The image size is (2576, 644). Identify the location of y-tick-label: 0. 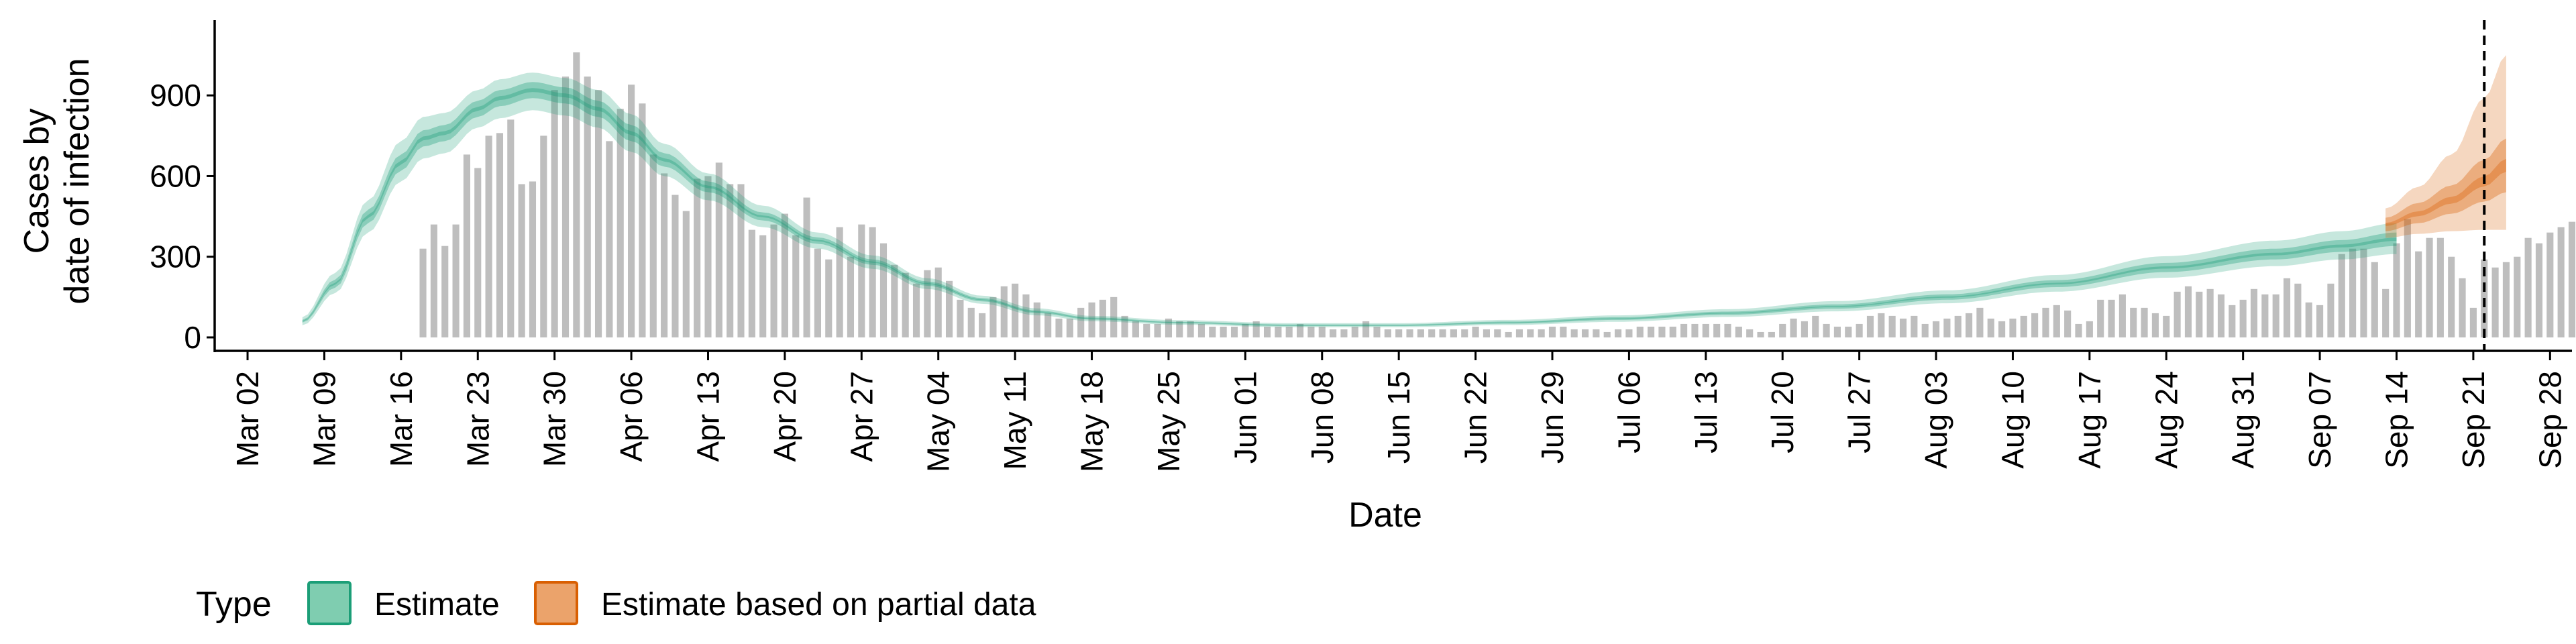
(192, 337).